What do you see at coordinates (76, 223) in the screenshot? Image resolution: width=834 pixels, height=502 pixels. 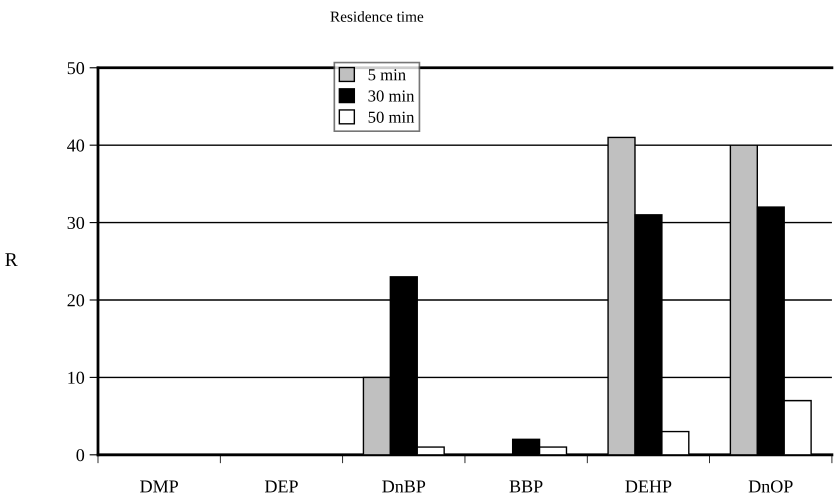 I see `y-tick-label: 30` at bounding box center [76, 223].